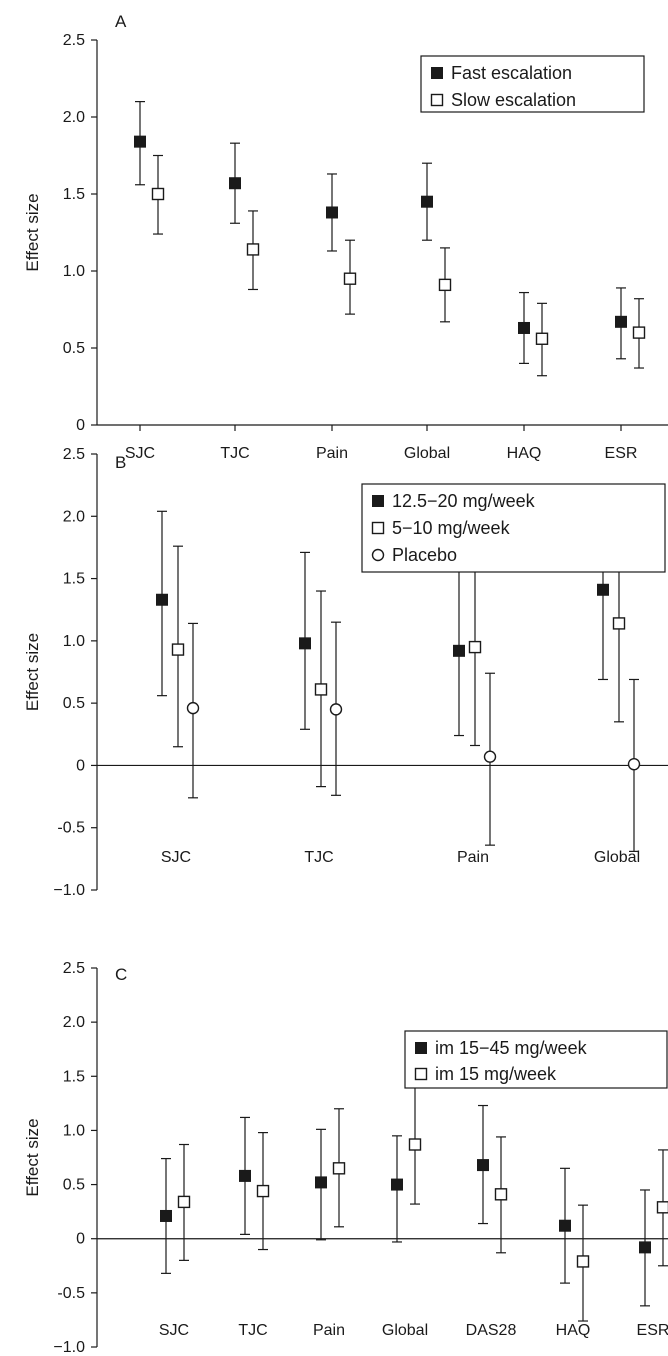 Image resolution: width=668 pixels, height=1356 pixels. Describe the element at coordinates (120, 462) in the screenshot. I see `panel-label: B` at that location.